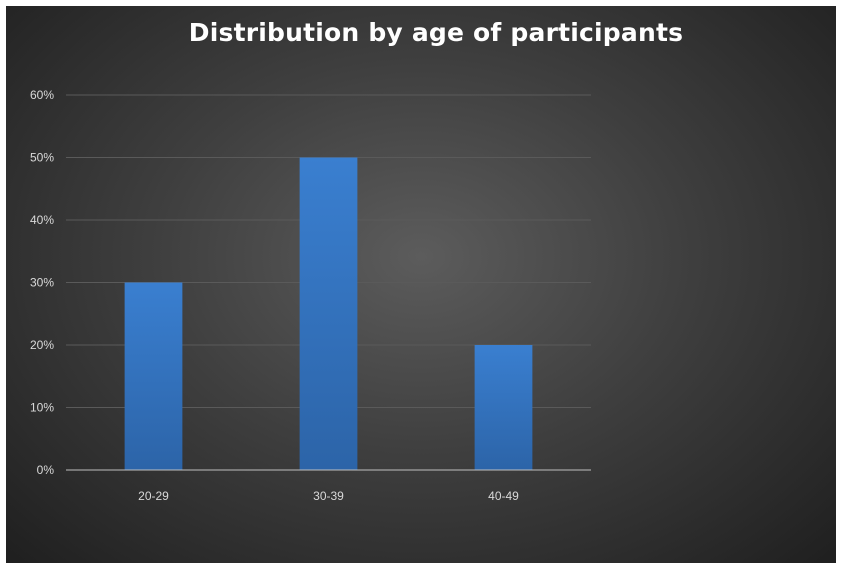  Describe the element at coordinates (42, 408) in the screenshot. I see `y-tick-label: 10%` at that location.